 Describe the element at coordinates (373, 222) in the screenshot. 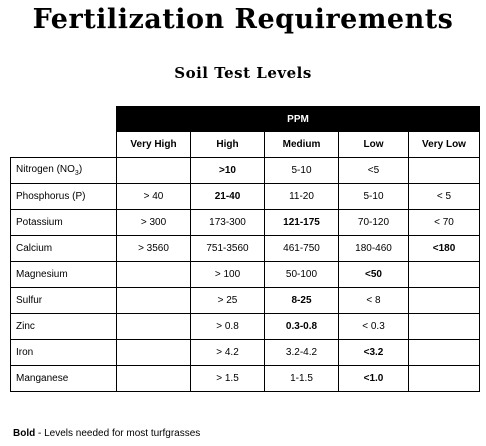

I see `table-cell: 70-120` at that location.